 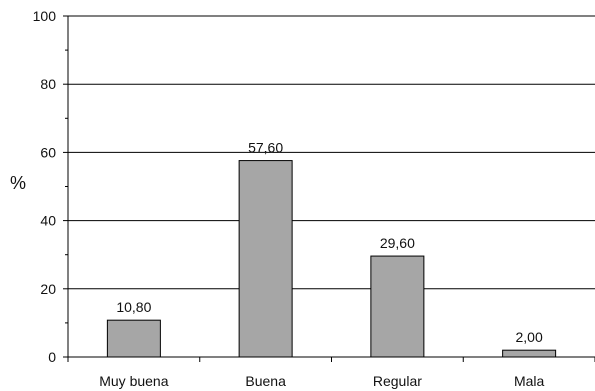 I want to click on y-axis-title: %, so click(x=18, y=183).